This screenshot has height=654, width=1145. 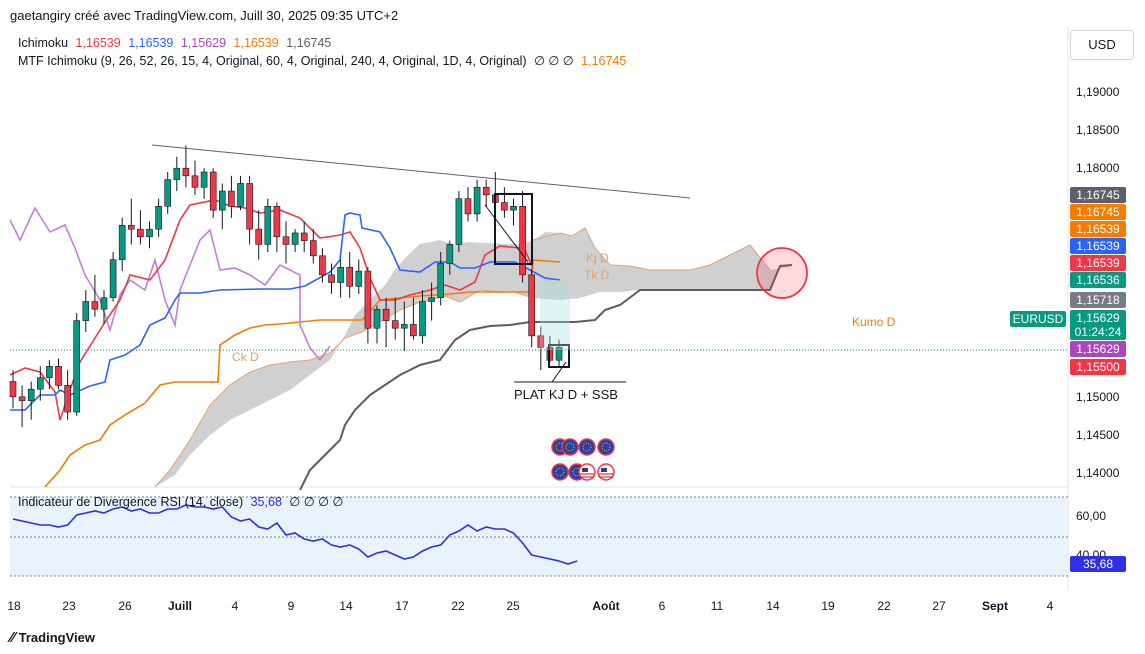 I want to click on price-label-text: 1,15629, so click(x=1098, y=318).